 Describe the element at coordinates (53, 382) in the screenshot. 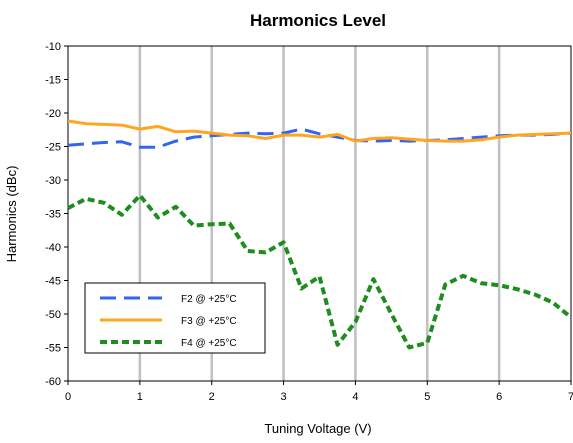

I see `y-tick-label: -60` at that location.